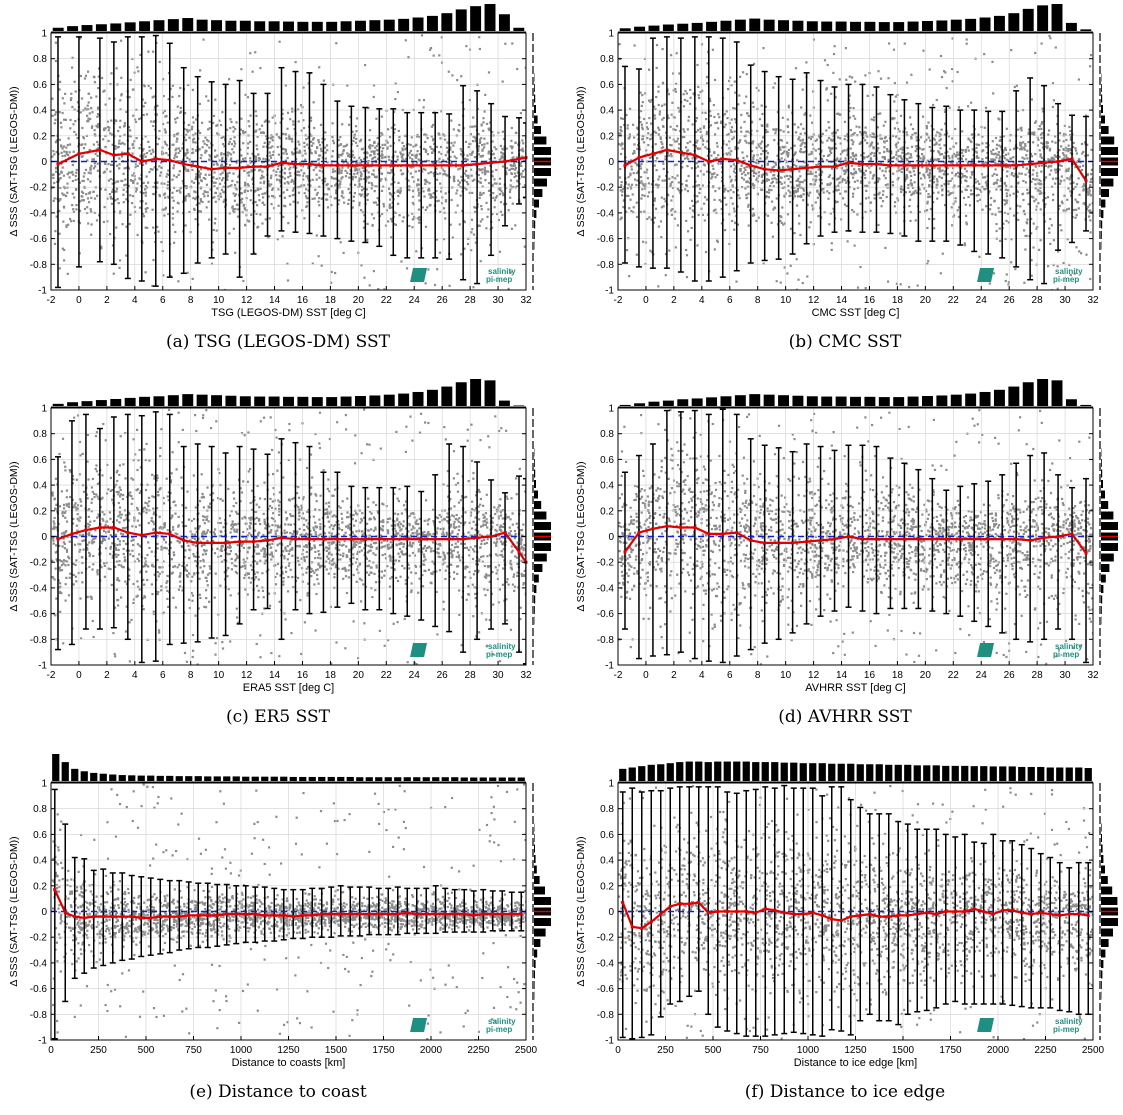 The width and height of the screenshot is (1123, 1115). What do you see at coordinates (758, 300) in the screenshot?
I see `x-tick-label: 8` at bounding box center [758, 300].